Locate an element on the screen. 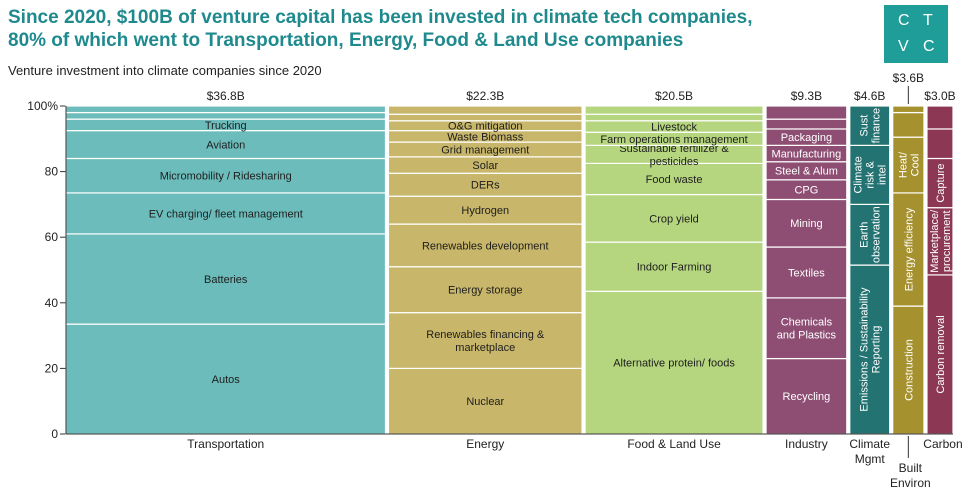 This screenshot has height=495, width=965. column-total-label: $3.6B is located at coordinates (908, 78).